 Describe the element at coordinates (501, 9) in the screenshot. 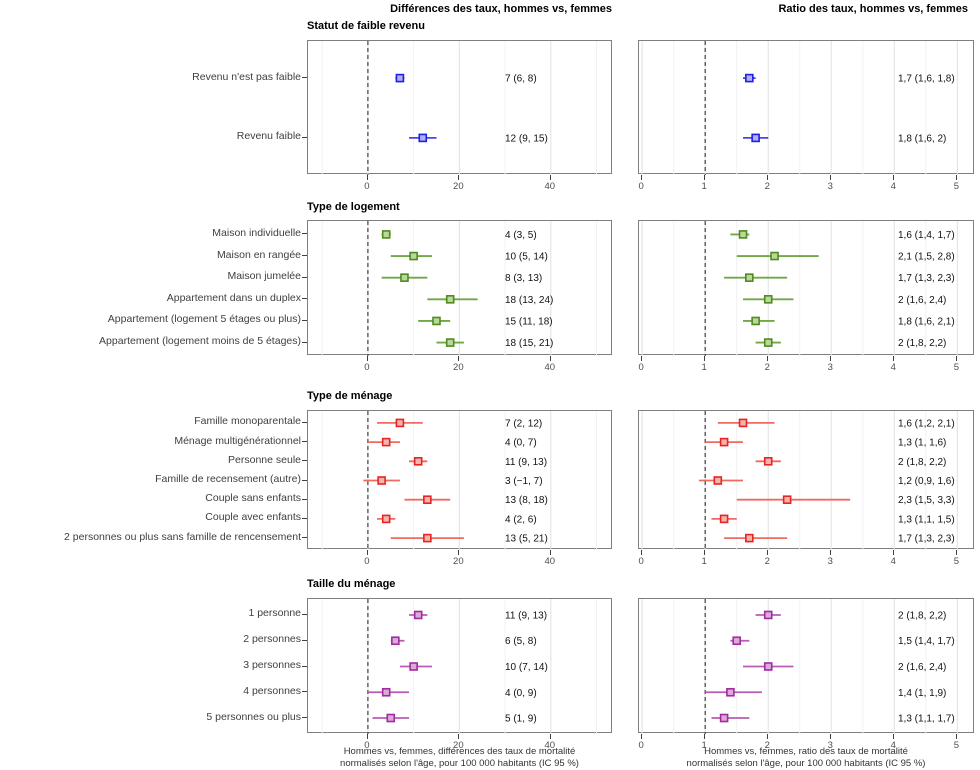

I see `column-header-differences: Différences des taux, hommes vs, femmes` at that location.